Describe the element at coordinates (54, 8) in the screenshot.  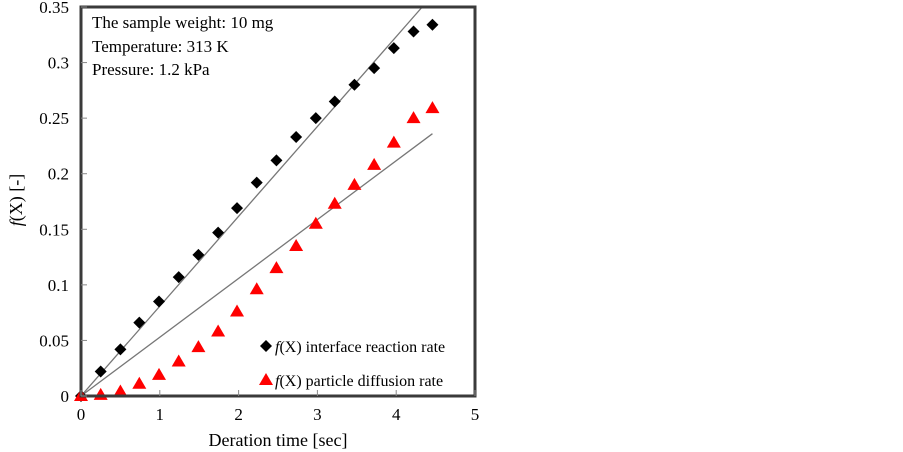
I see `y-tick-label: 0.35` at that location.